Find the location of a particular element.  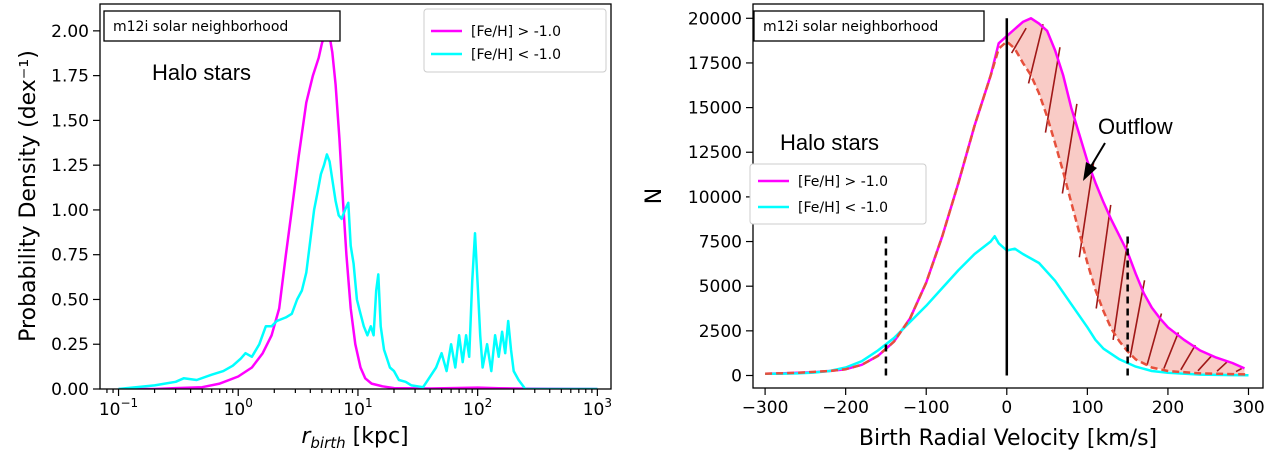

right-x-axis-label: Birth Radial Velocity [km/s] is located at coordinates (1008, 438).